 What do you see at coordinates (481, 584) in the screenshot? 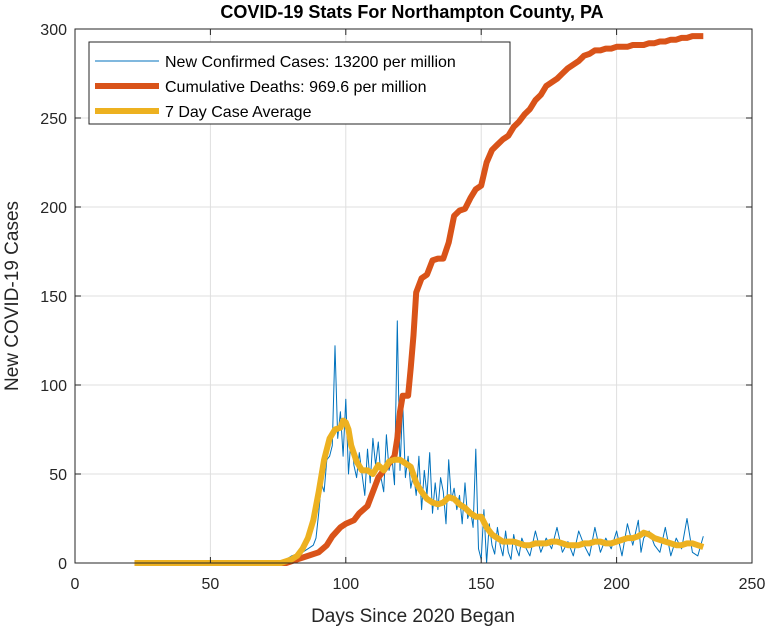
I see `x-tick-label: 150` at bounding box center [481, 584].